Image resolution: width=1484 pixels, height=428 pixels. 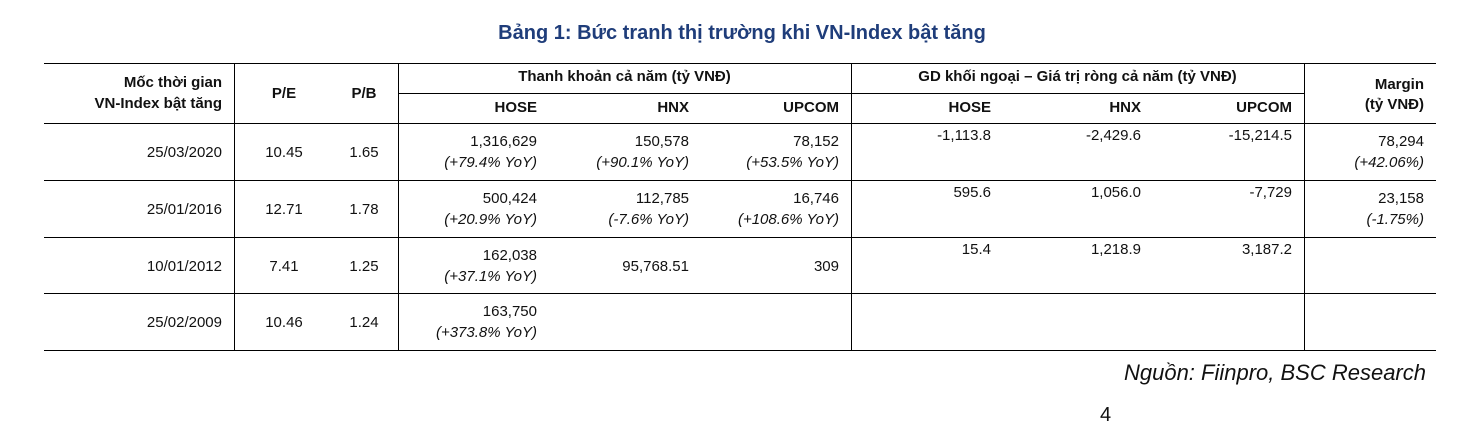 What do you see at coordinates (624, 76) in the screenshot?
I see `header-liquidity-group: Thanh khoản cả năm (tỷ VNĐ)` at bounding box center [624, 76].